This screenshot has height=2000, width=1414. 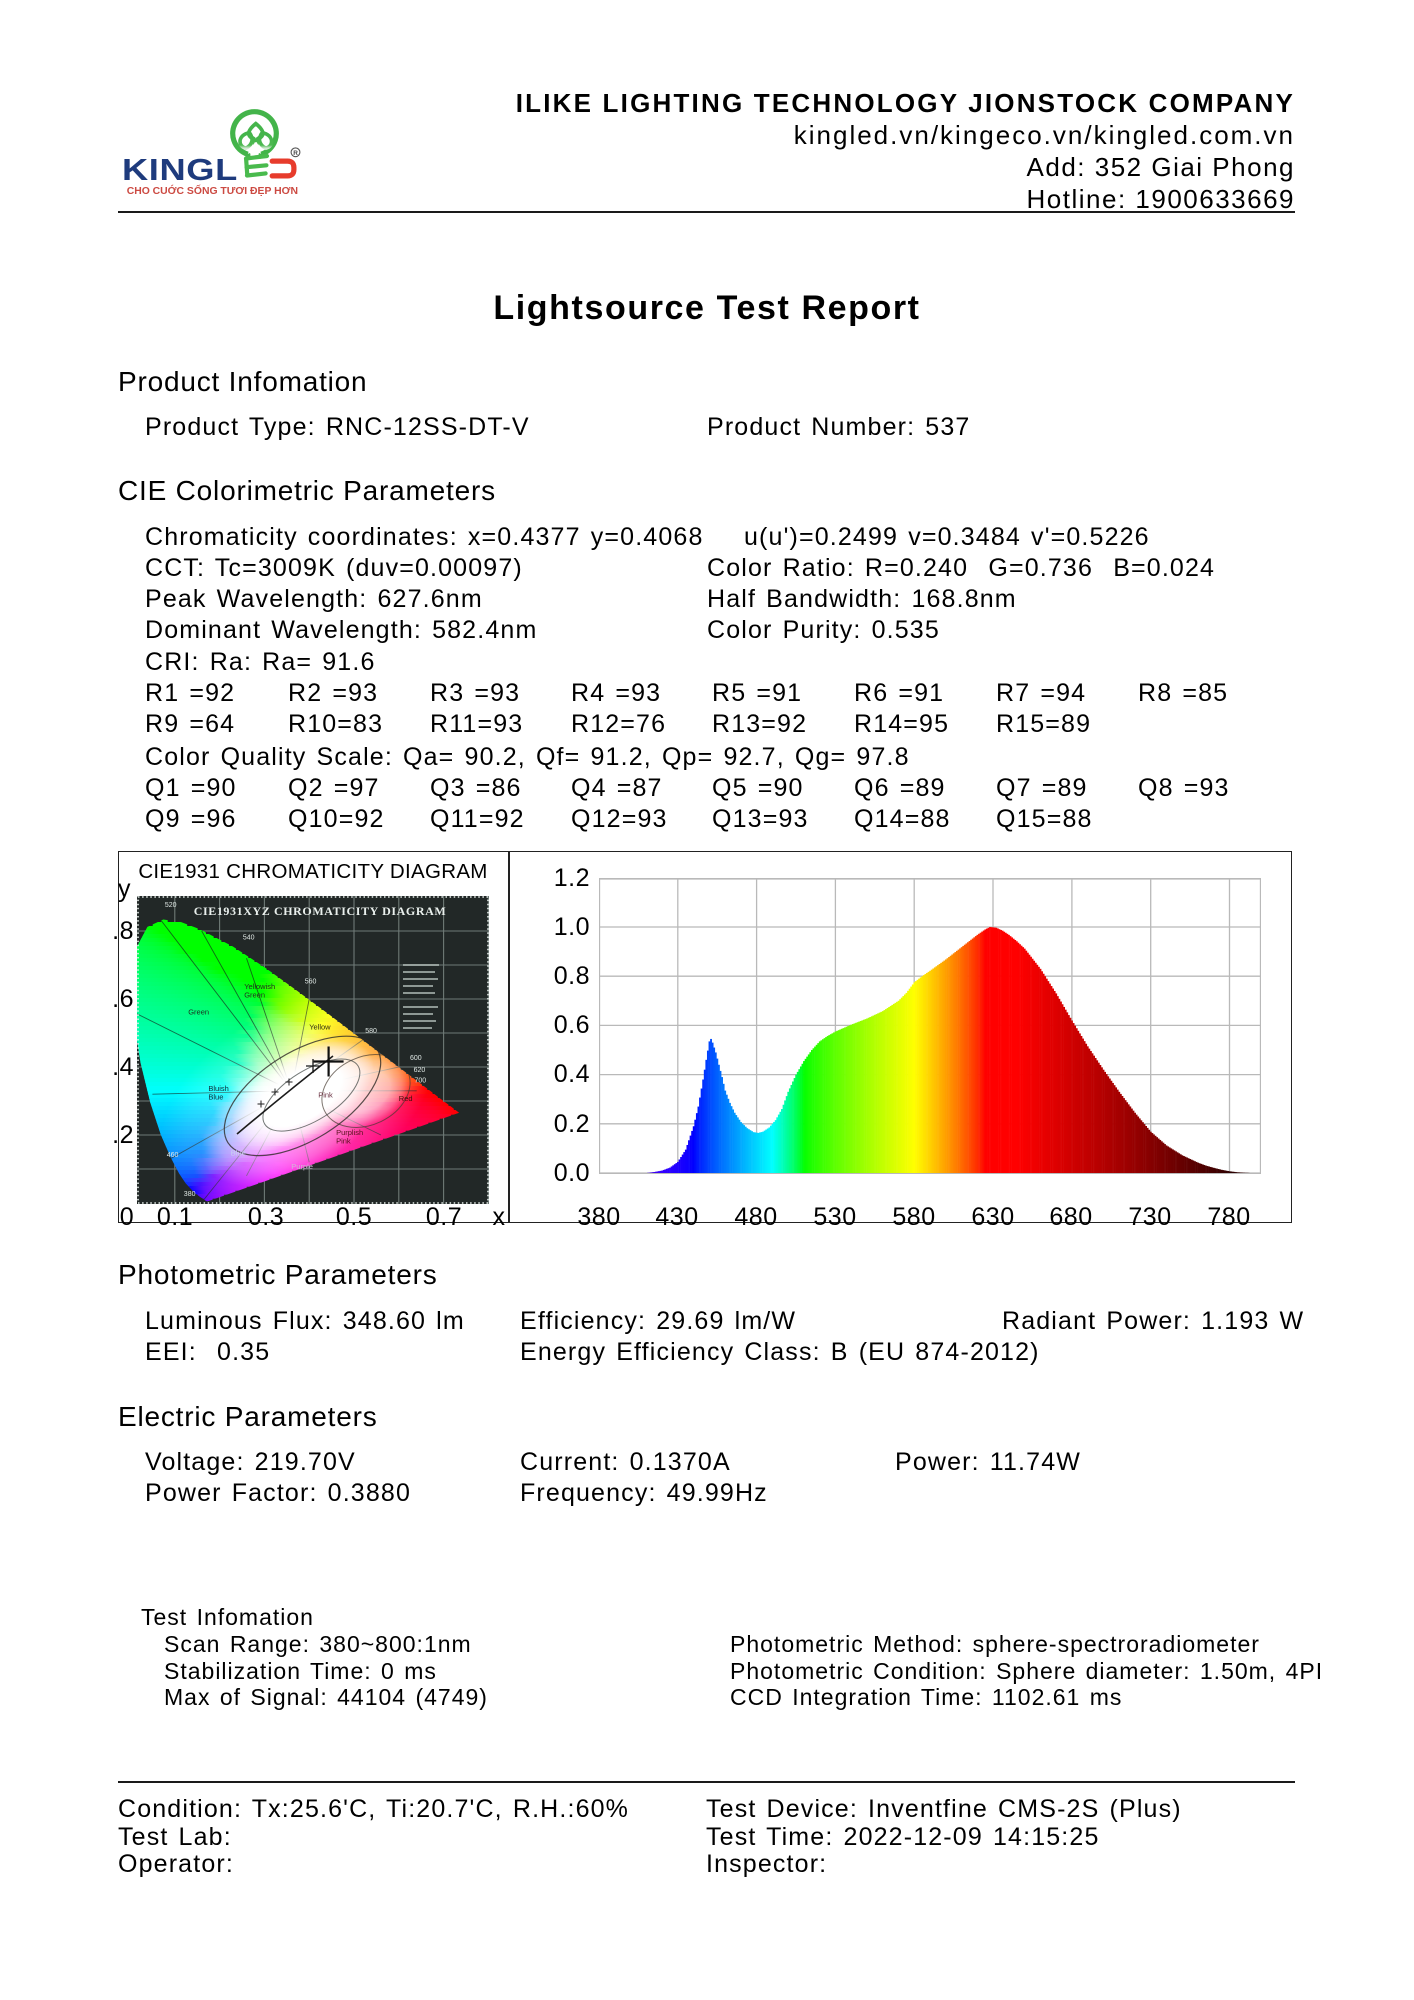 I want to click on svg-text: KINGL, so click(x=180, y=170).